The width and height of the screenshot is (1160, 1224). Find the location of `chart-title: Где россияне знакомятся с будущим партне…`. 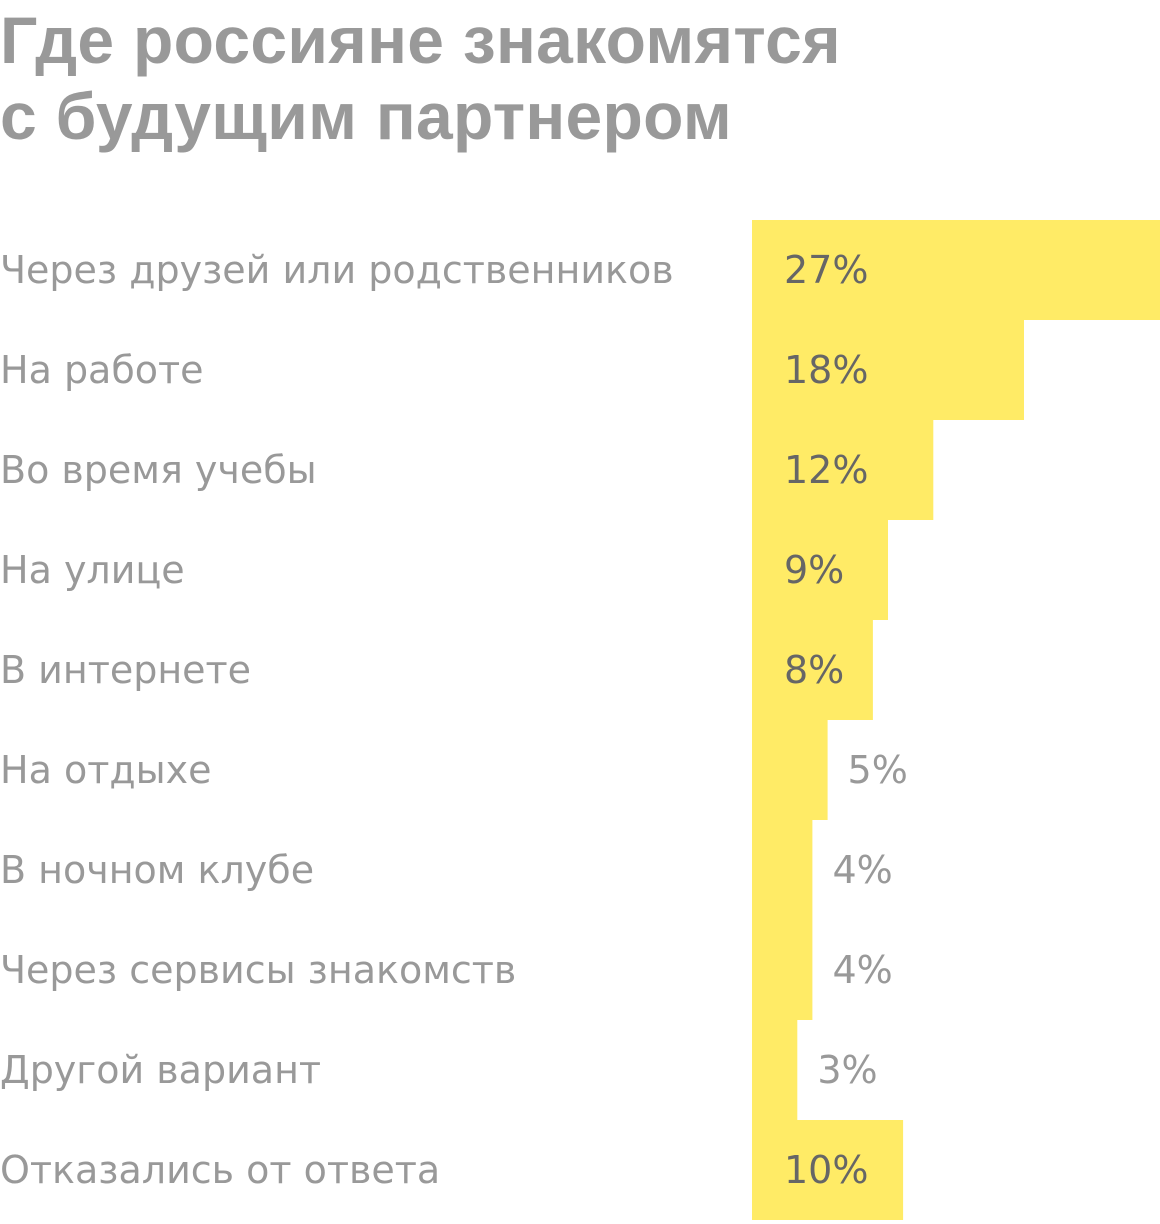

chart-title: Где россияне знакомятся с будущим партне… is located at coordinates (580, 78).